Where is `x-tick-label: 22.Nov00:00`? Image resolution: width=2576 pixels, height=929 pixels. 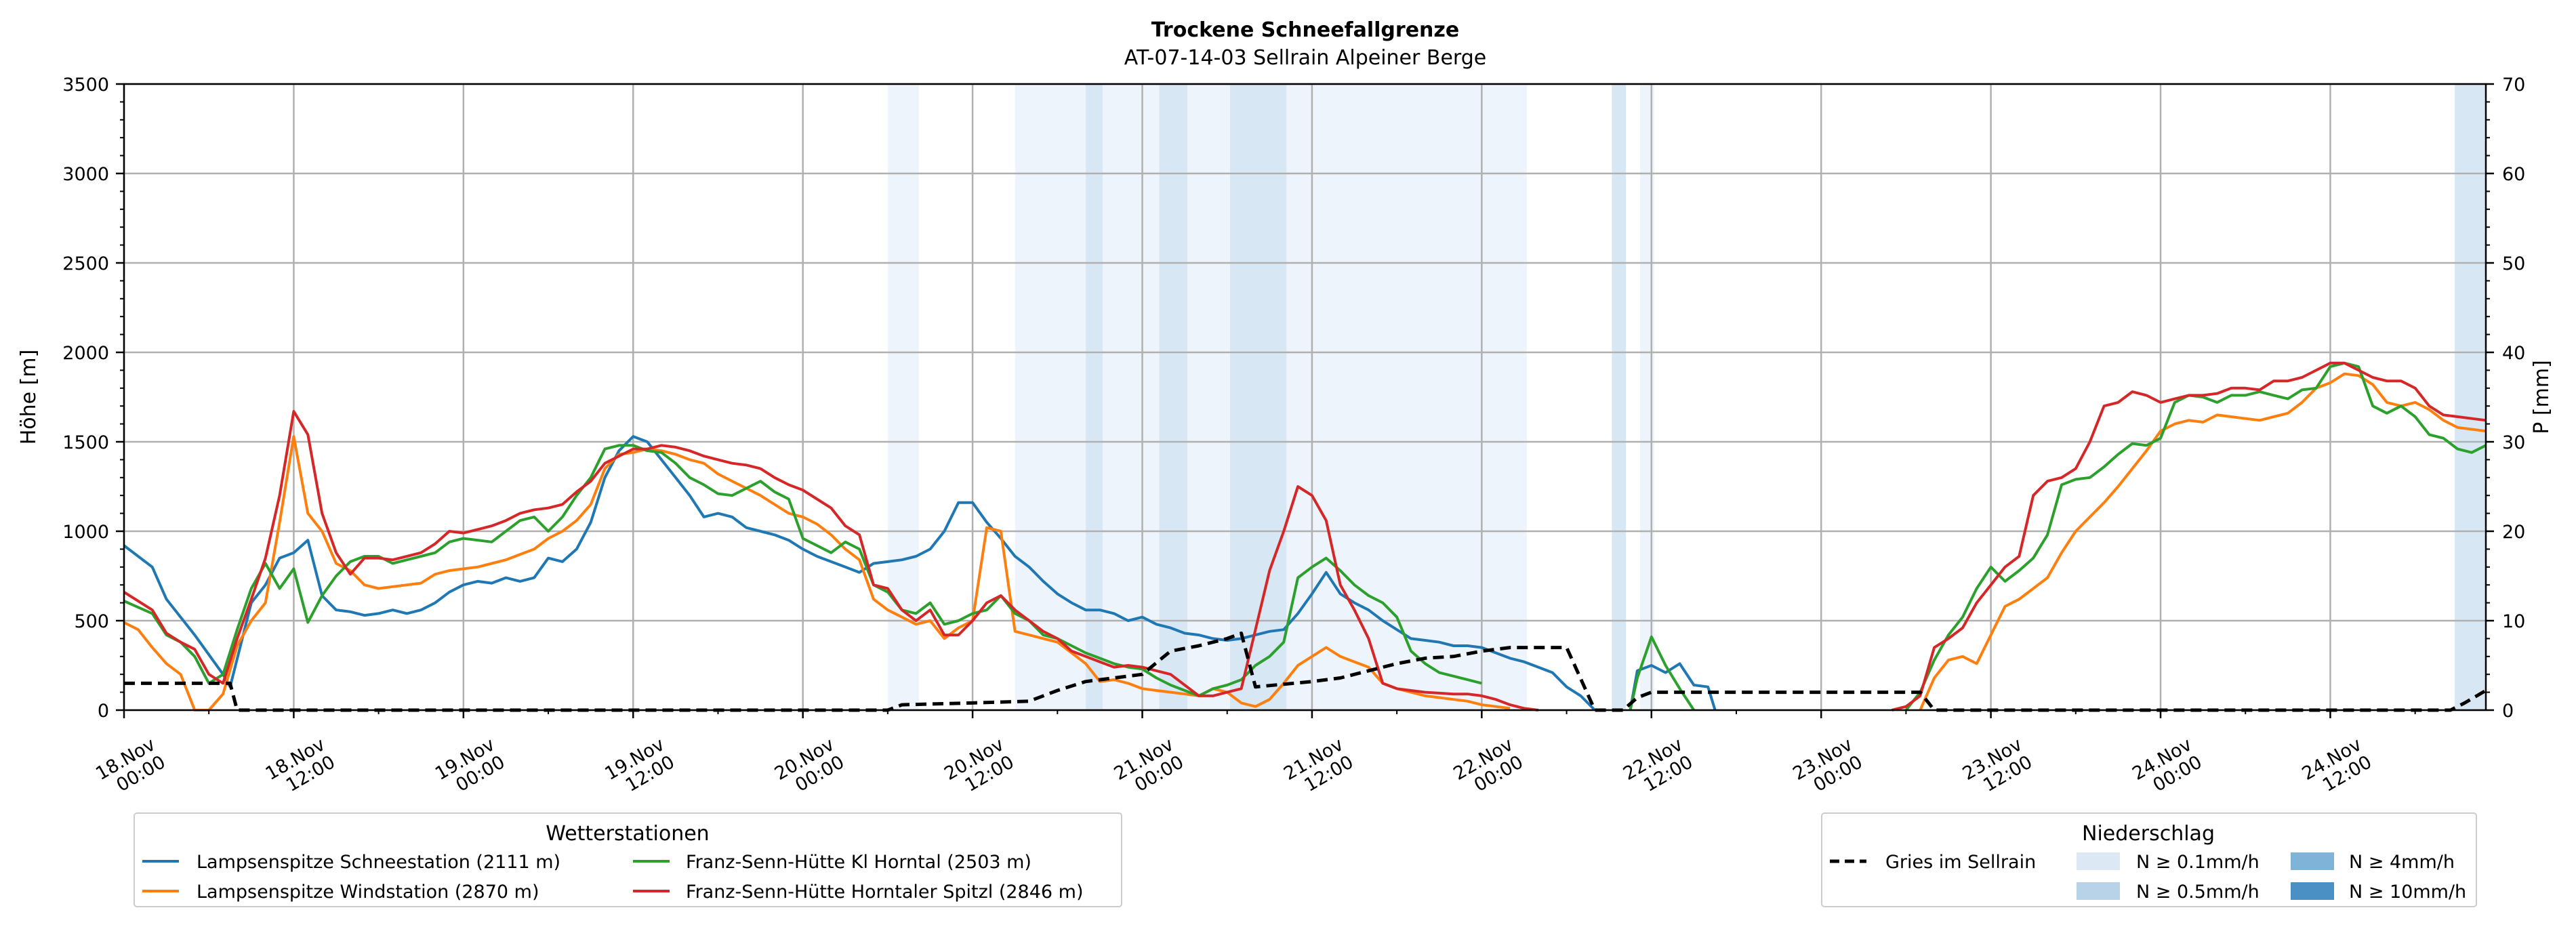 x-tick-label: 22.Nov00:00 is located at coordinates (1489, 768).